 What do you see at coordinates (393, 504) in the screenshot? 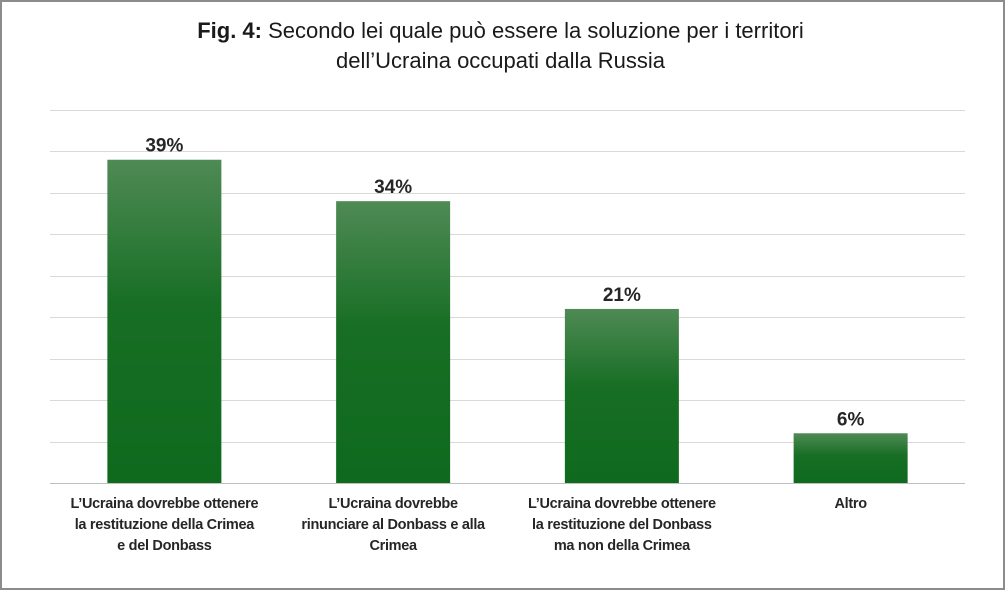
I see `category-label-line: L’Ucraina dovrebbe` at bounding box center [393, 504].